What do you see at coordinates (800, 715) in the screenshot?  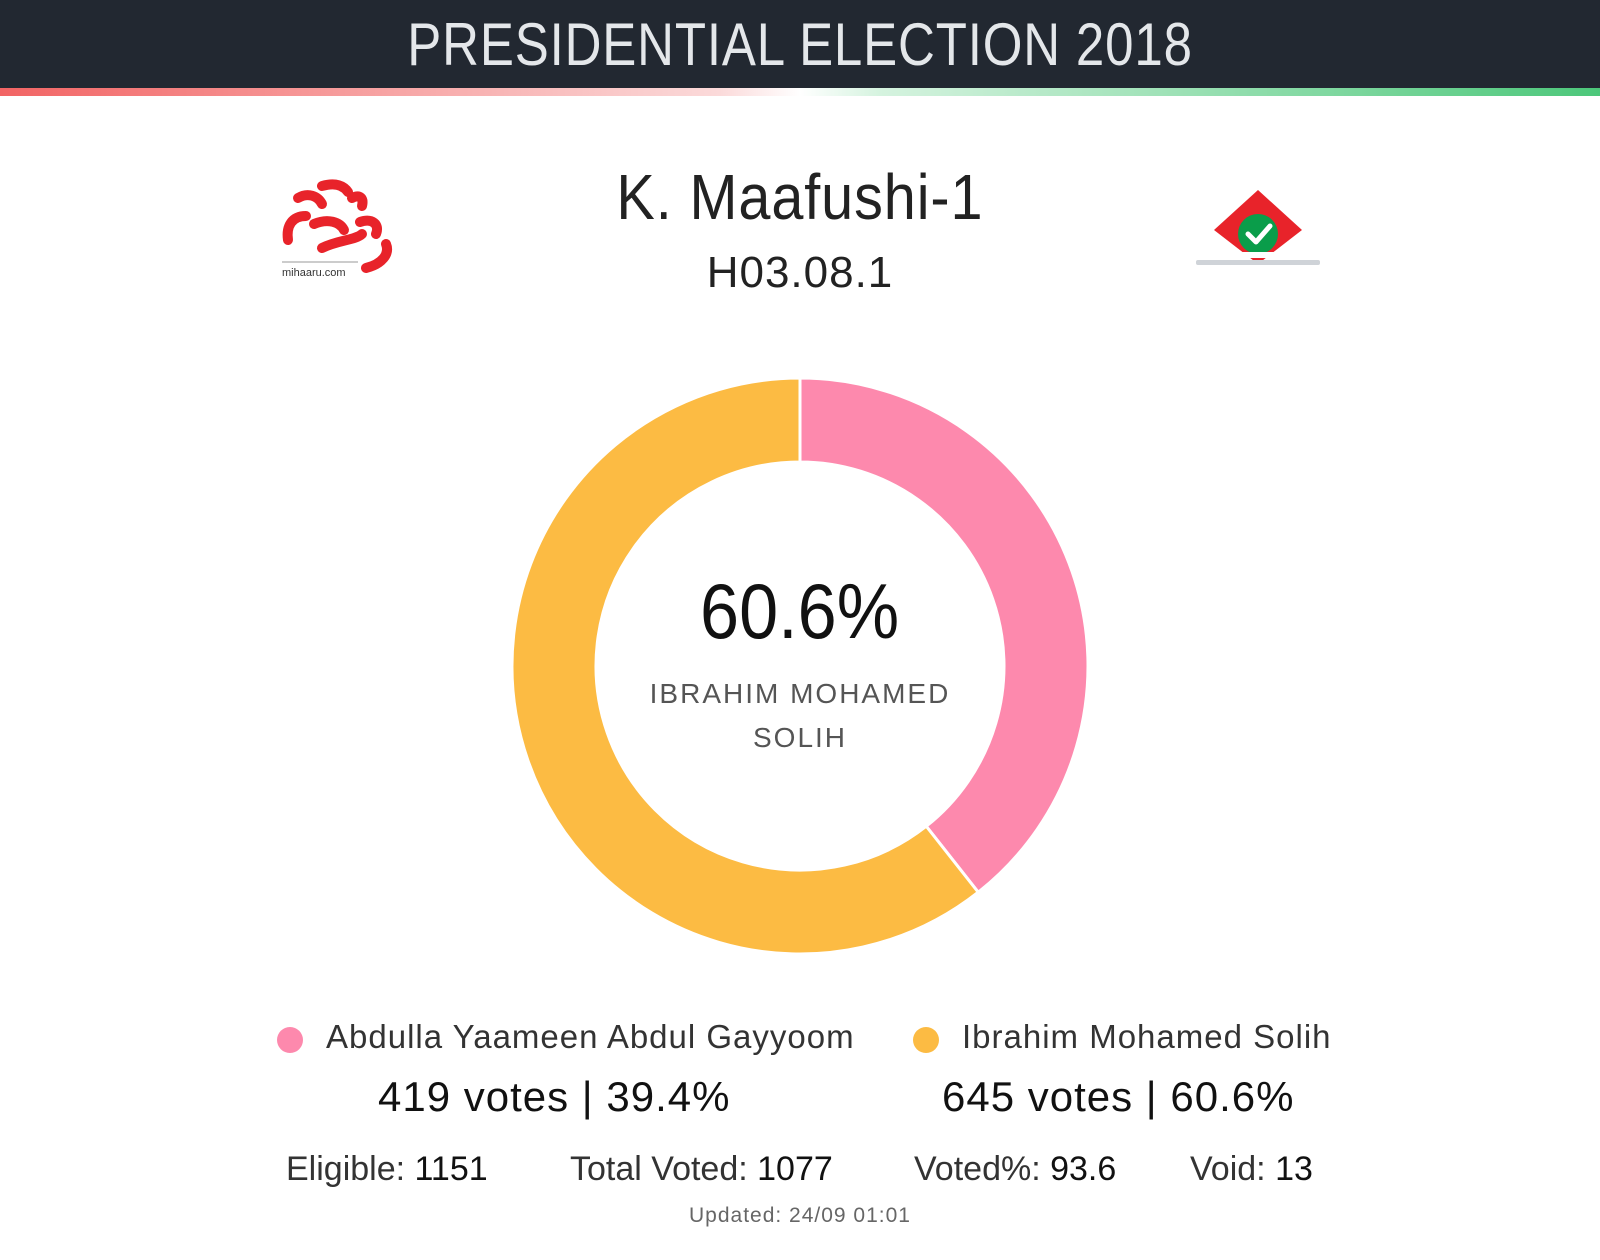 I see `center-candidate-name: IBRAHIM MOHAMED SOLIH` at bounding box center [800, 715].